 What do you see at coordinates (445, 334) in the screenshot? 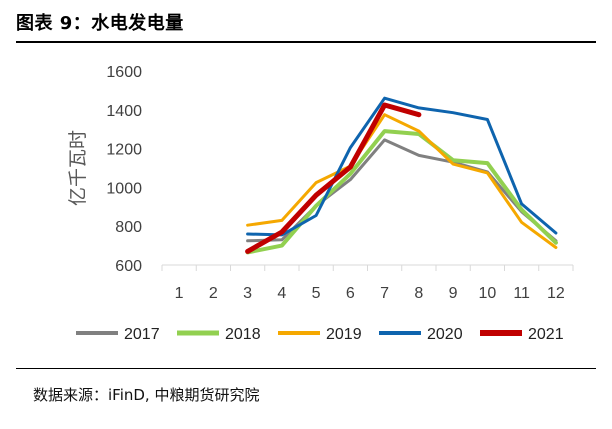
I see `legend-label-2020: 2020` at bounding box center [445, 334].